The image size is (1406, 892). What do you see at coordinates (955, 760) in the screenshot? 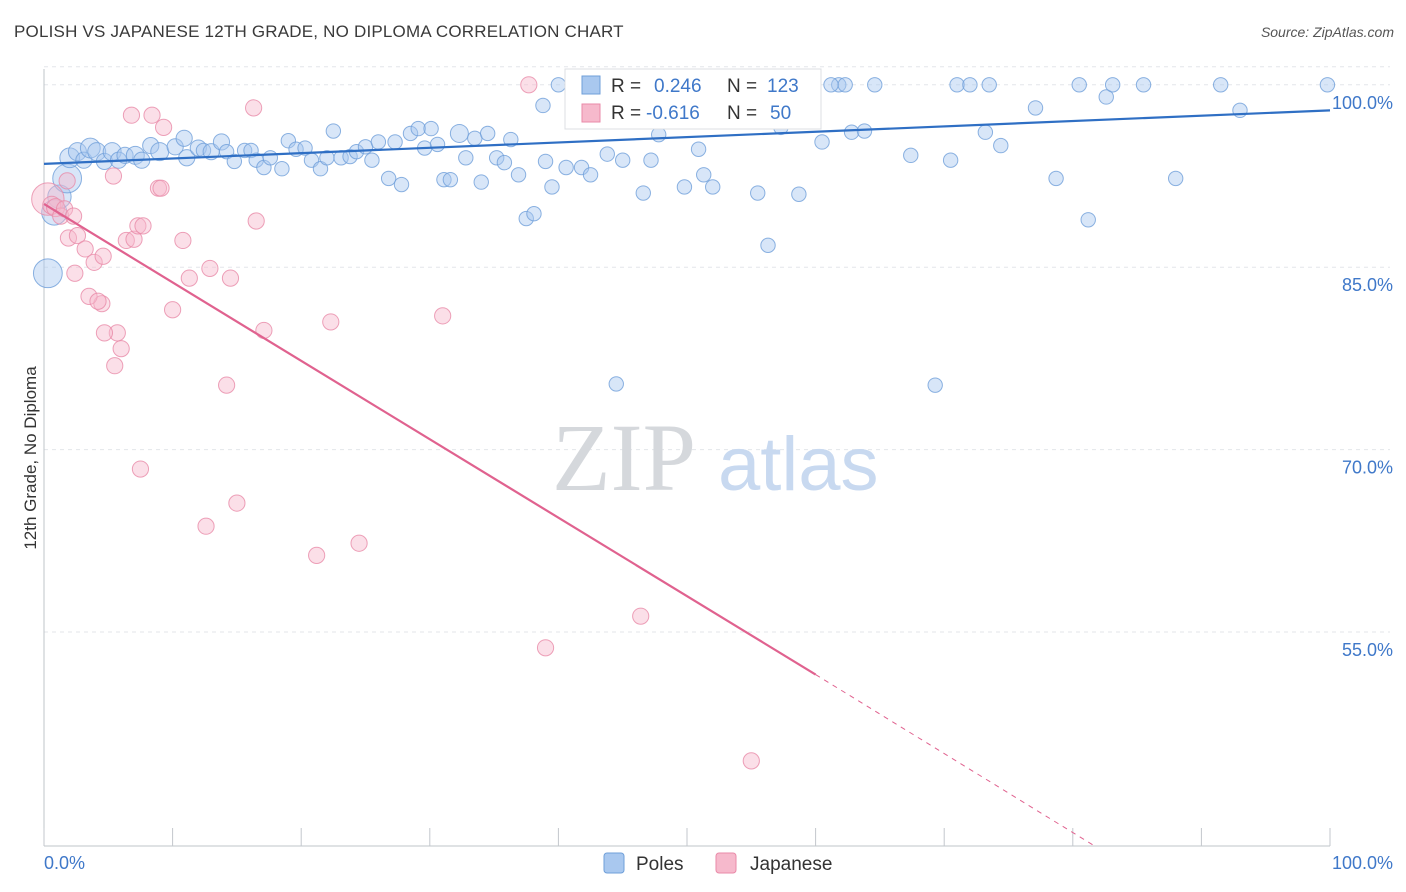
I see `japanese-trendline-extension` at bounding box center [955, 760].